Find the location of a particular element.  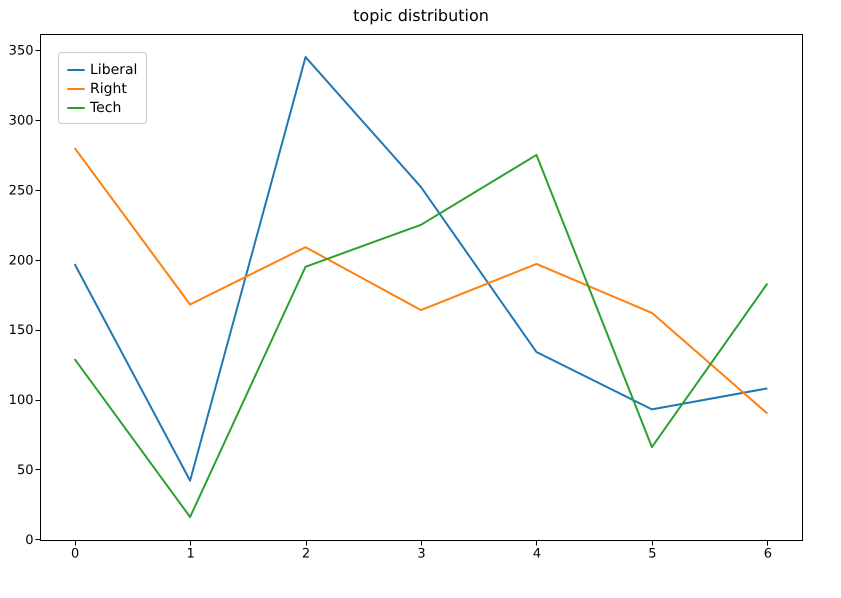

legend-label: Liberal is located at coordinates (114, 70).